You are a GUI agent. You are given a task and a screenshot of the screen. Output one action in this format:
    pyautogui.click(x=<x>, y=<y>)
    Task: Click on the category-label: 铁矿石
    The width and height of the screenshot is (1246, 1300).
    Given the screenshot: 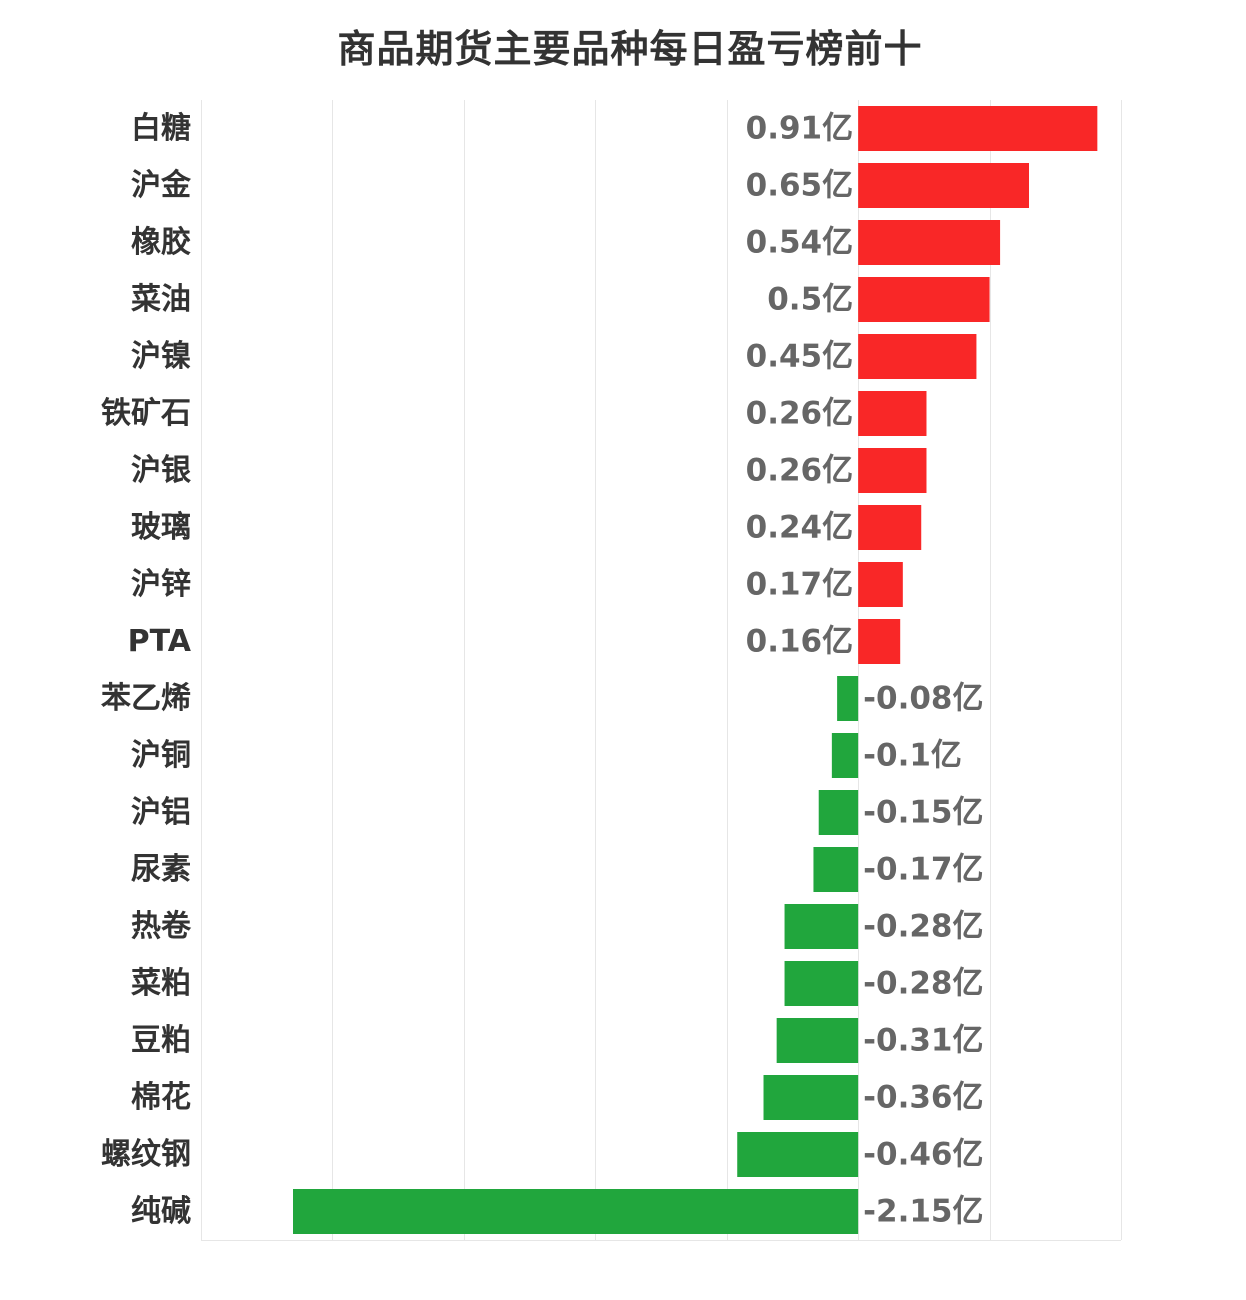 What is the action you would take?
    pyautogui.click(x=146, y=413)
    